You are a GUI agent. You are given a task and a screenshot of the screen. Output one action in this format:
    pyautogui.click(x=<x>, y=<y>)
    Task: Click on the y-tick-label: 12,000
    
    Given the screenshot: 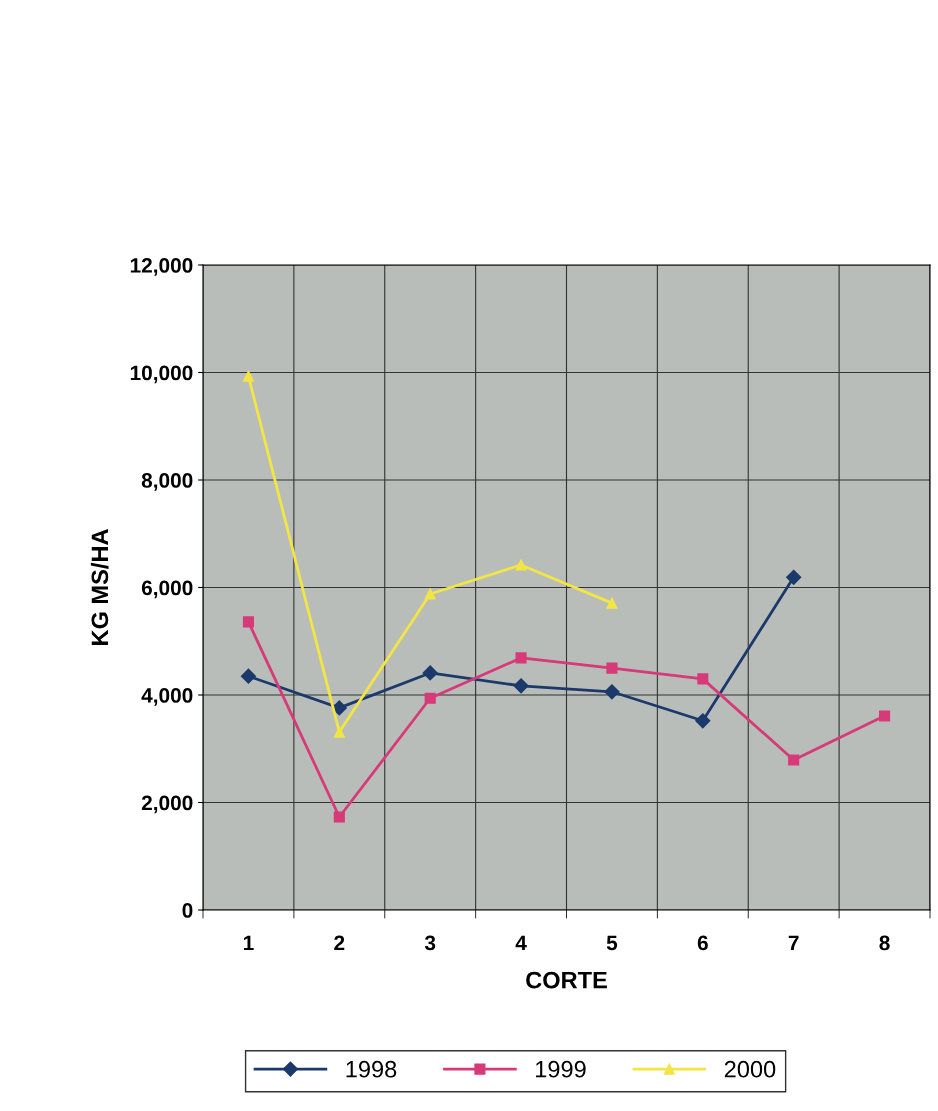 What is the action you would take?
    pyautogui.click(x=161, y=267)
    